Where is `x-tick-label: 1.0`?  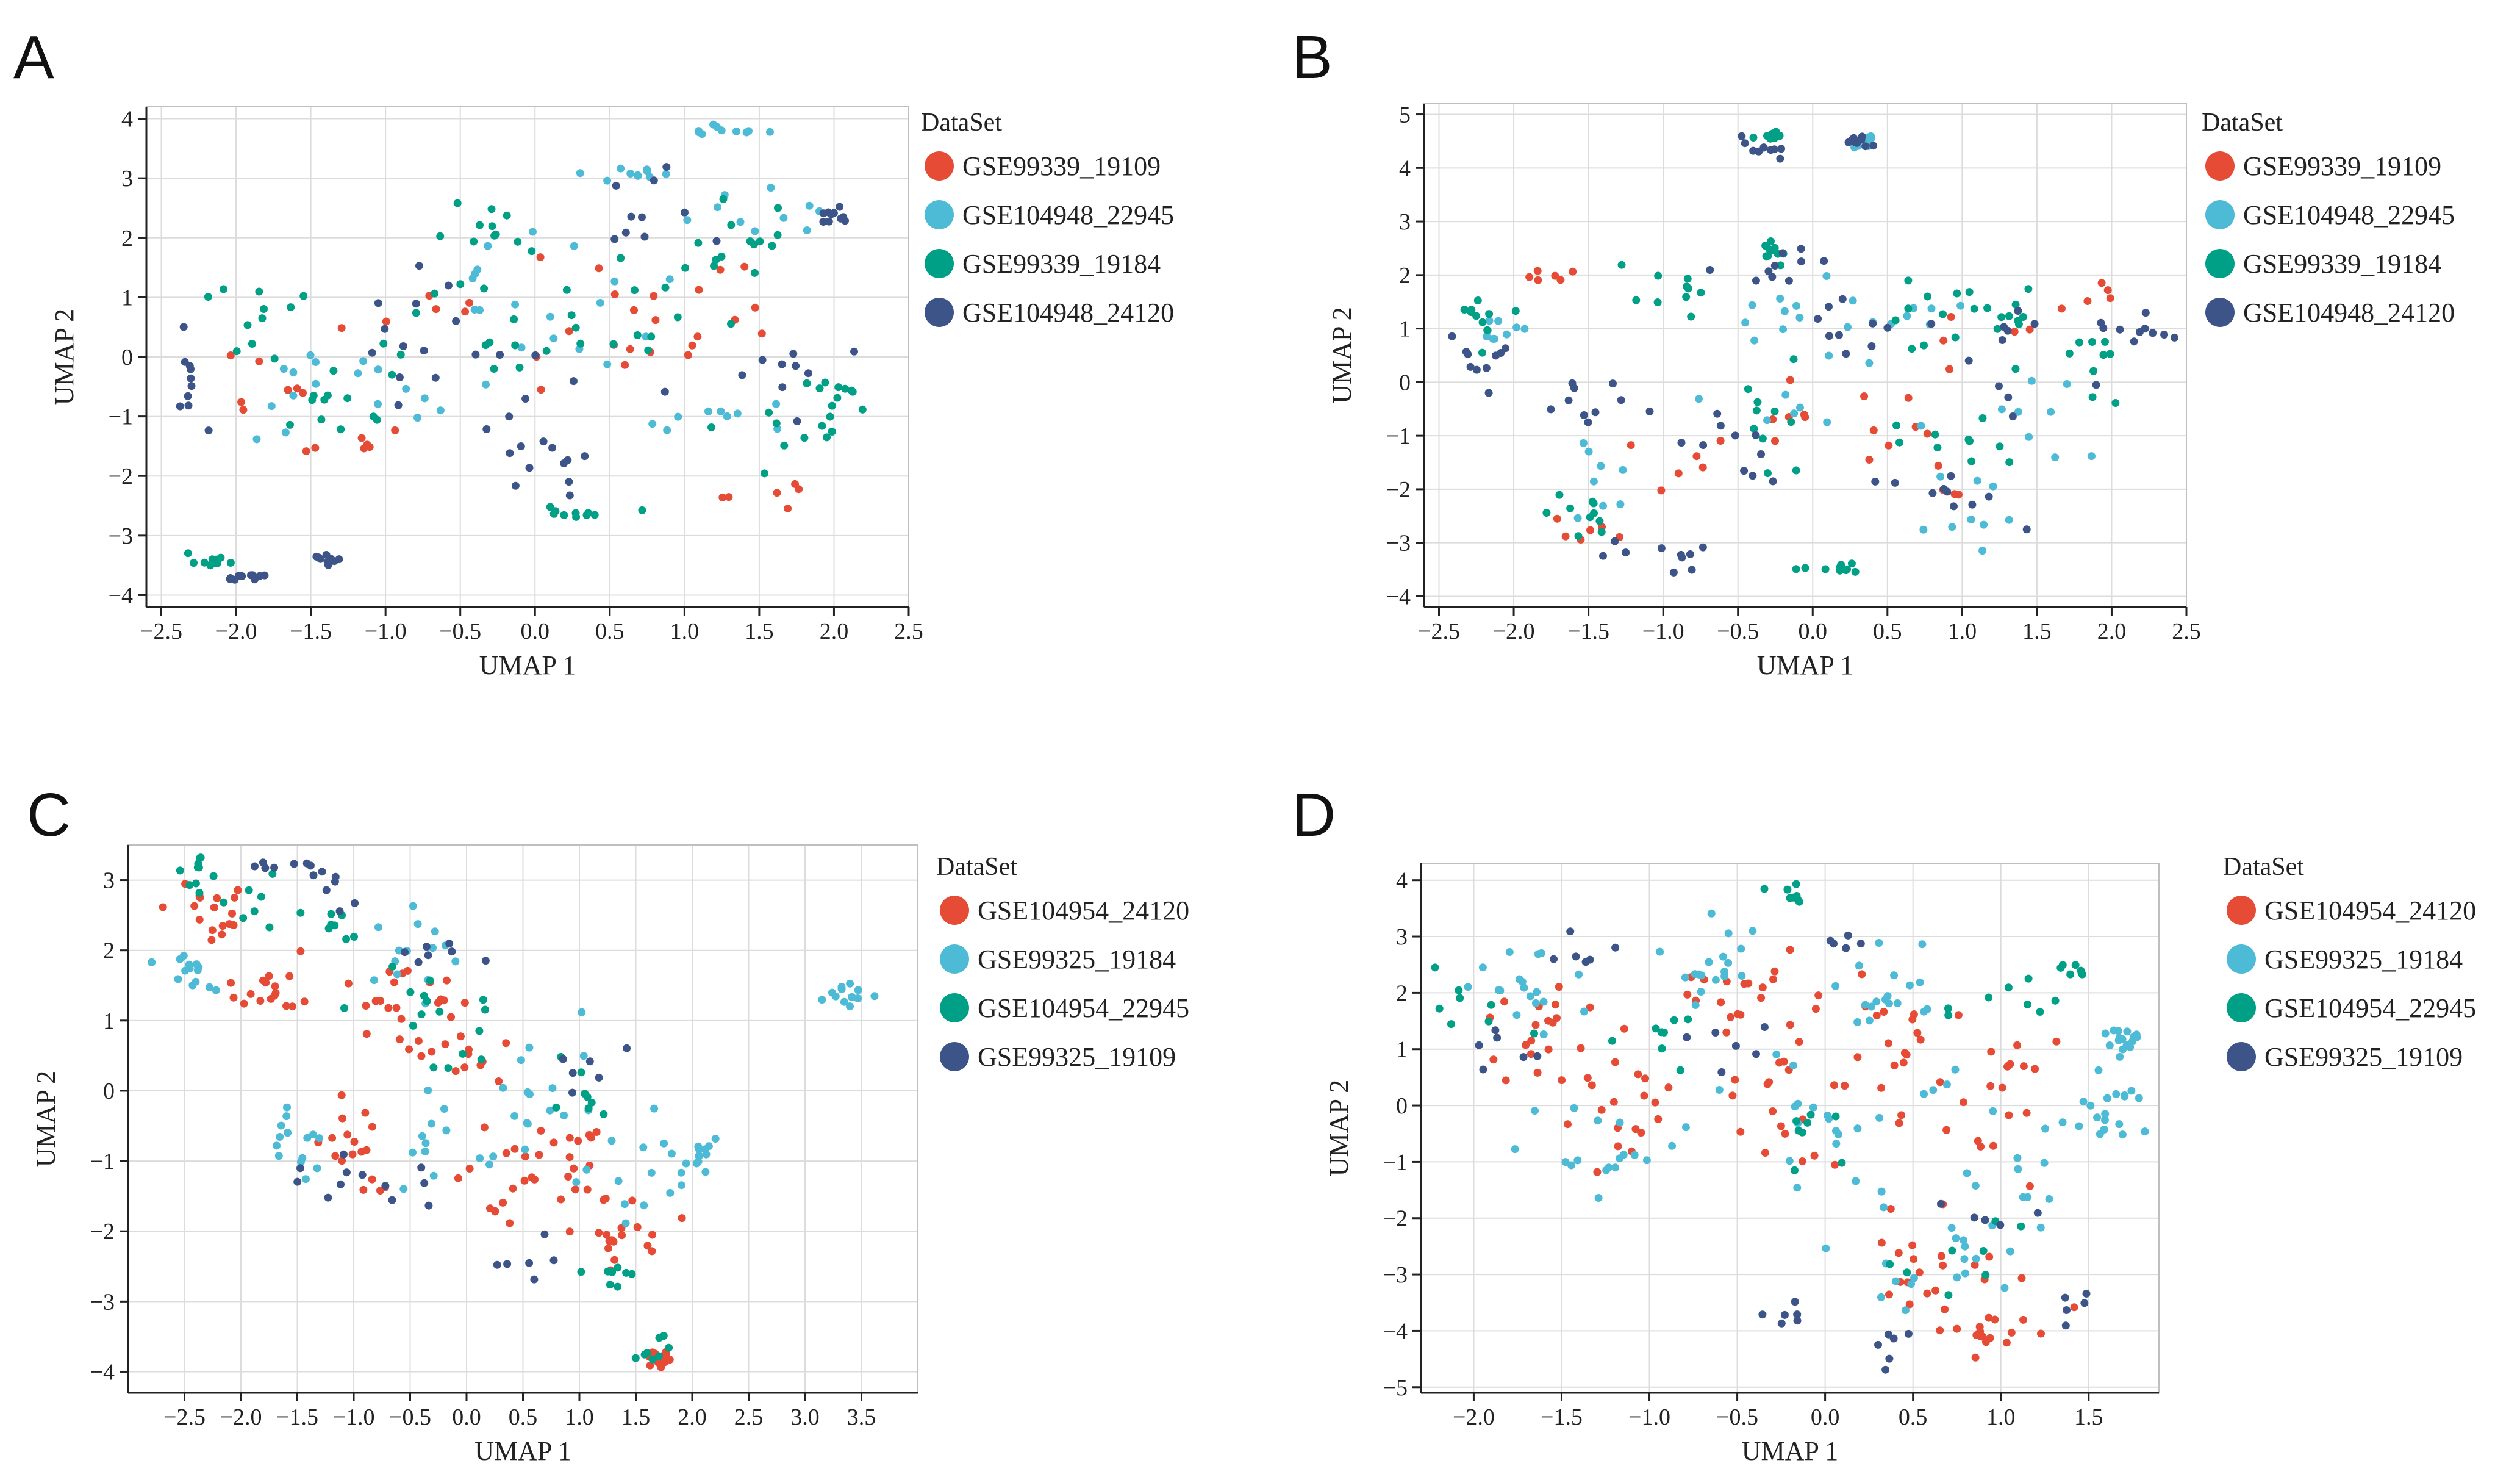
x-tick-label: 1.0 is located at coordinates (685, 631).